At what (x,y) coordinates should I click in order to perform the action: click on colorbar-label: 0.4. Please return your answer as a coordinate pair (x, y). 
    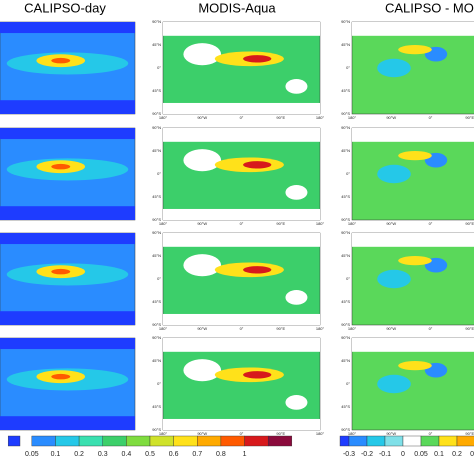
    Looking at the image, I should click on (126, 454).